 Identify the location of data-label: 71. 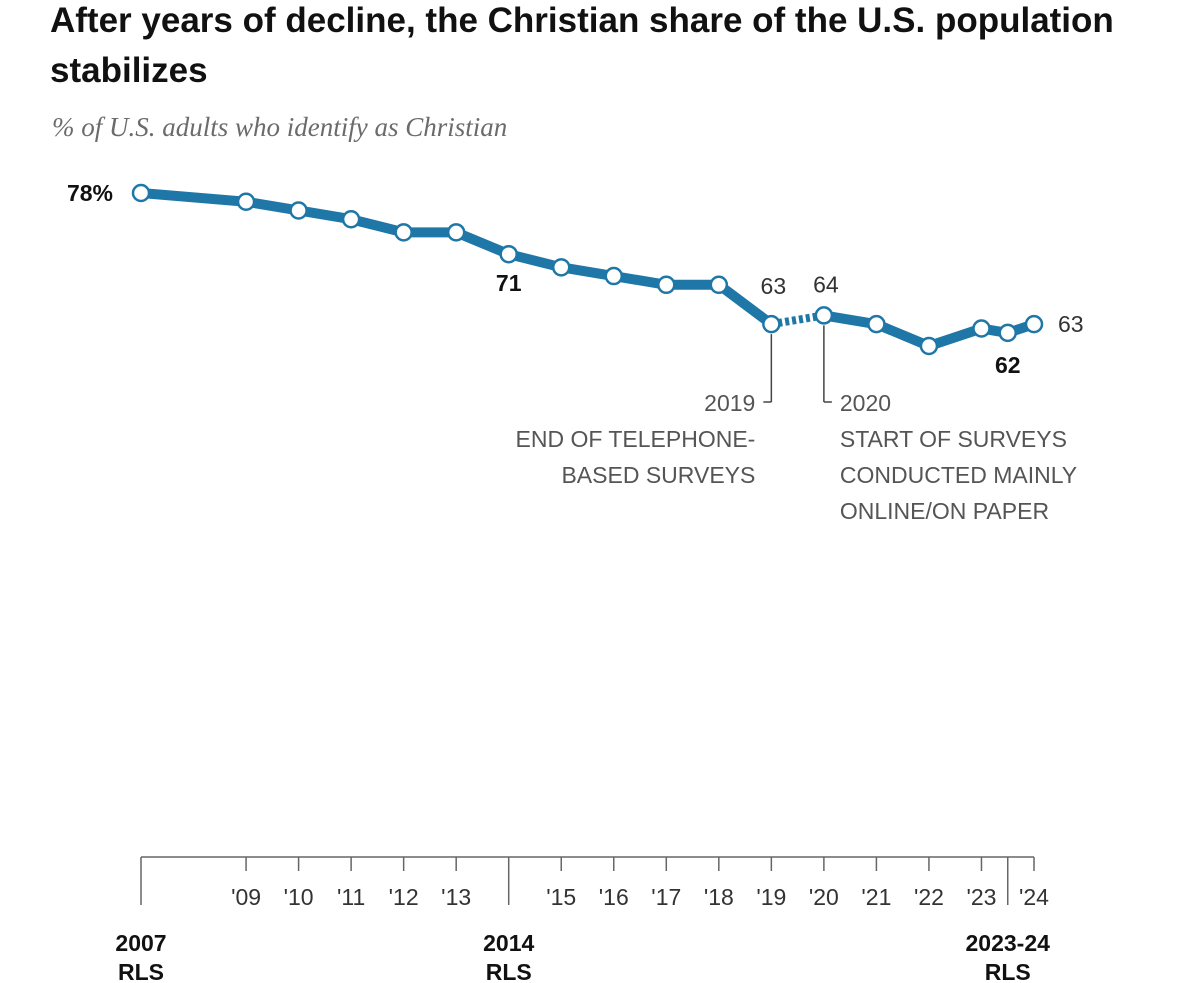
(509, 283).